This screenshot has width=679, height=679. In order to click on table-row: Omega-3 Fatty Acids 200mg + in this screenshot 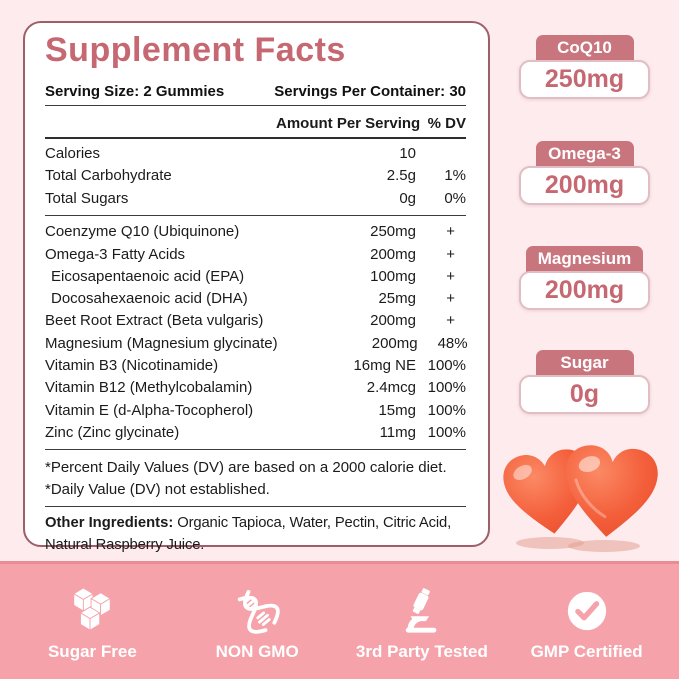, I will do `click(255, 255)`.